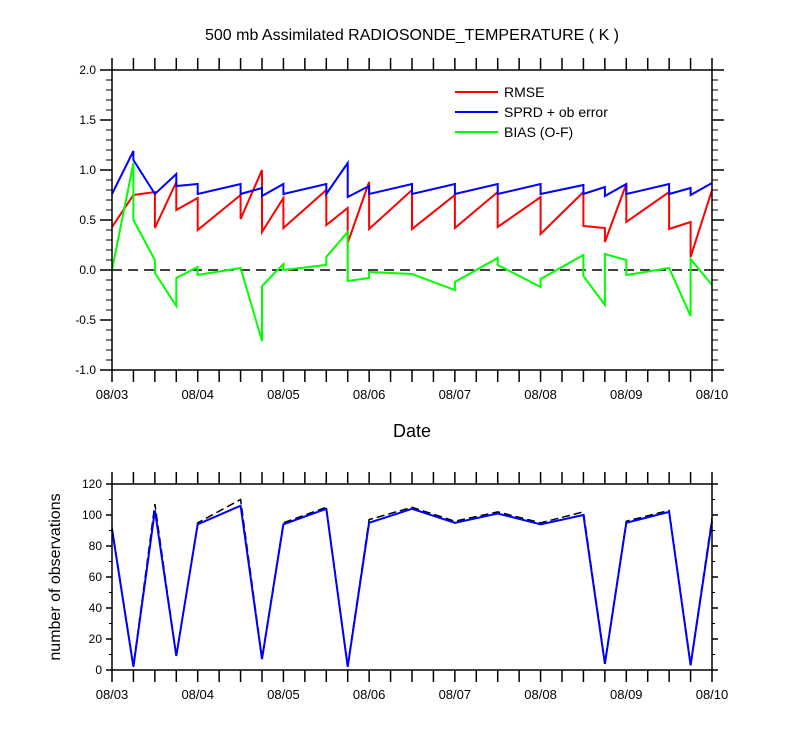  Describe the element at coordinates (556, 112) in the screenshot. I see `legend-label: SPRD + ob error` at that location.